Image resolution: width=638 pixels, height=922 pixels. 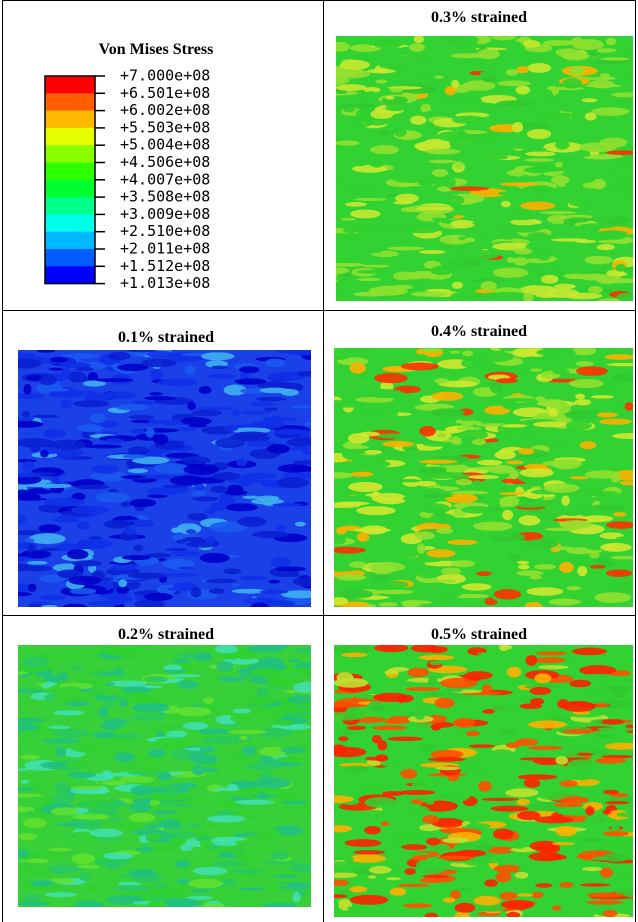 I want to click on panel-title: 0.2% strained, so click(x=166, y=634).